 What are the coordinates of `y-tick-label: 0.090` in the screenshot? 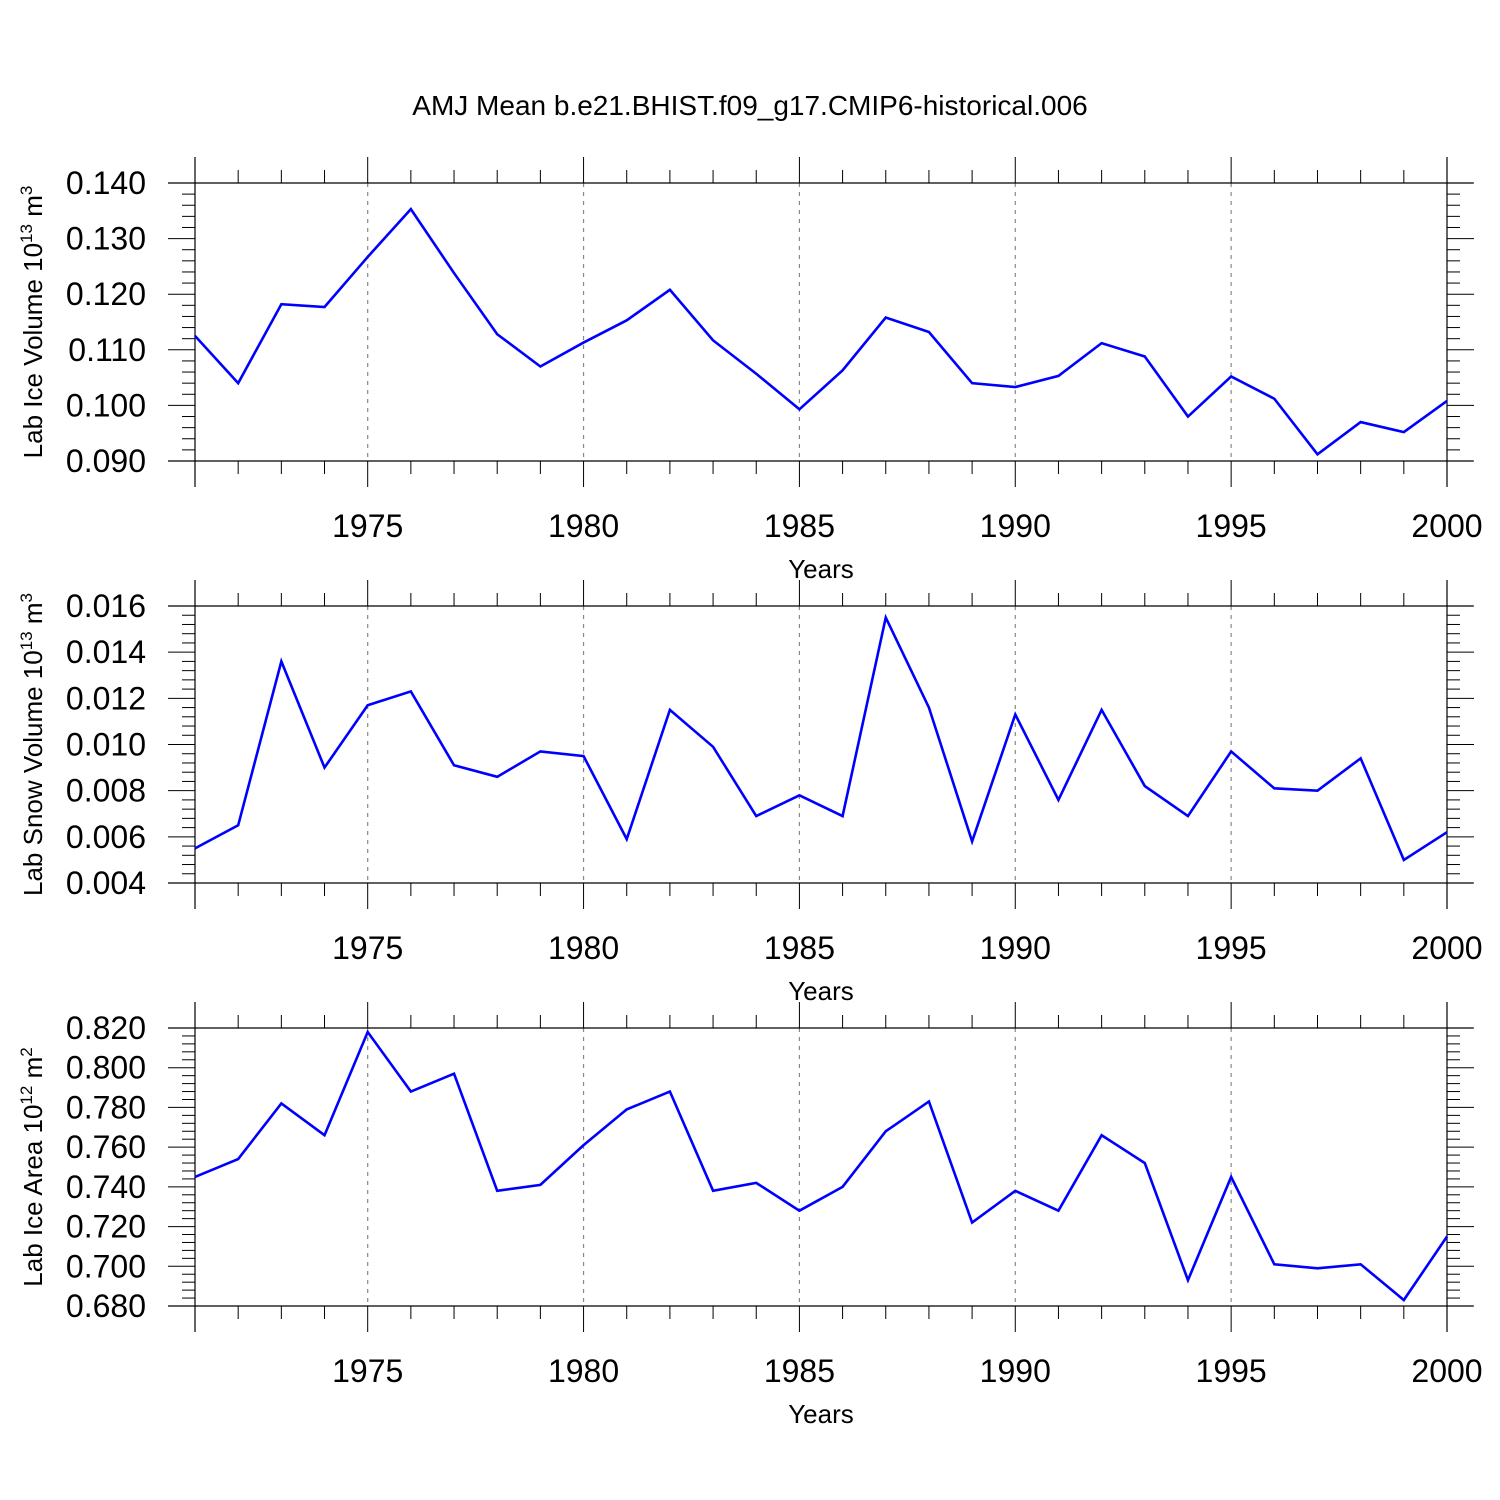 It's located at (106, 461).